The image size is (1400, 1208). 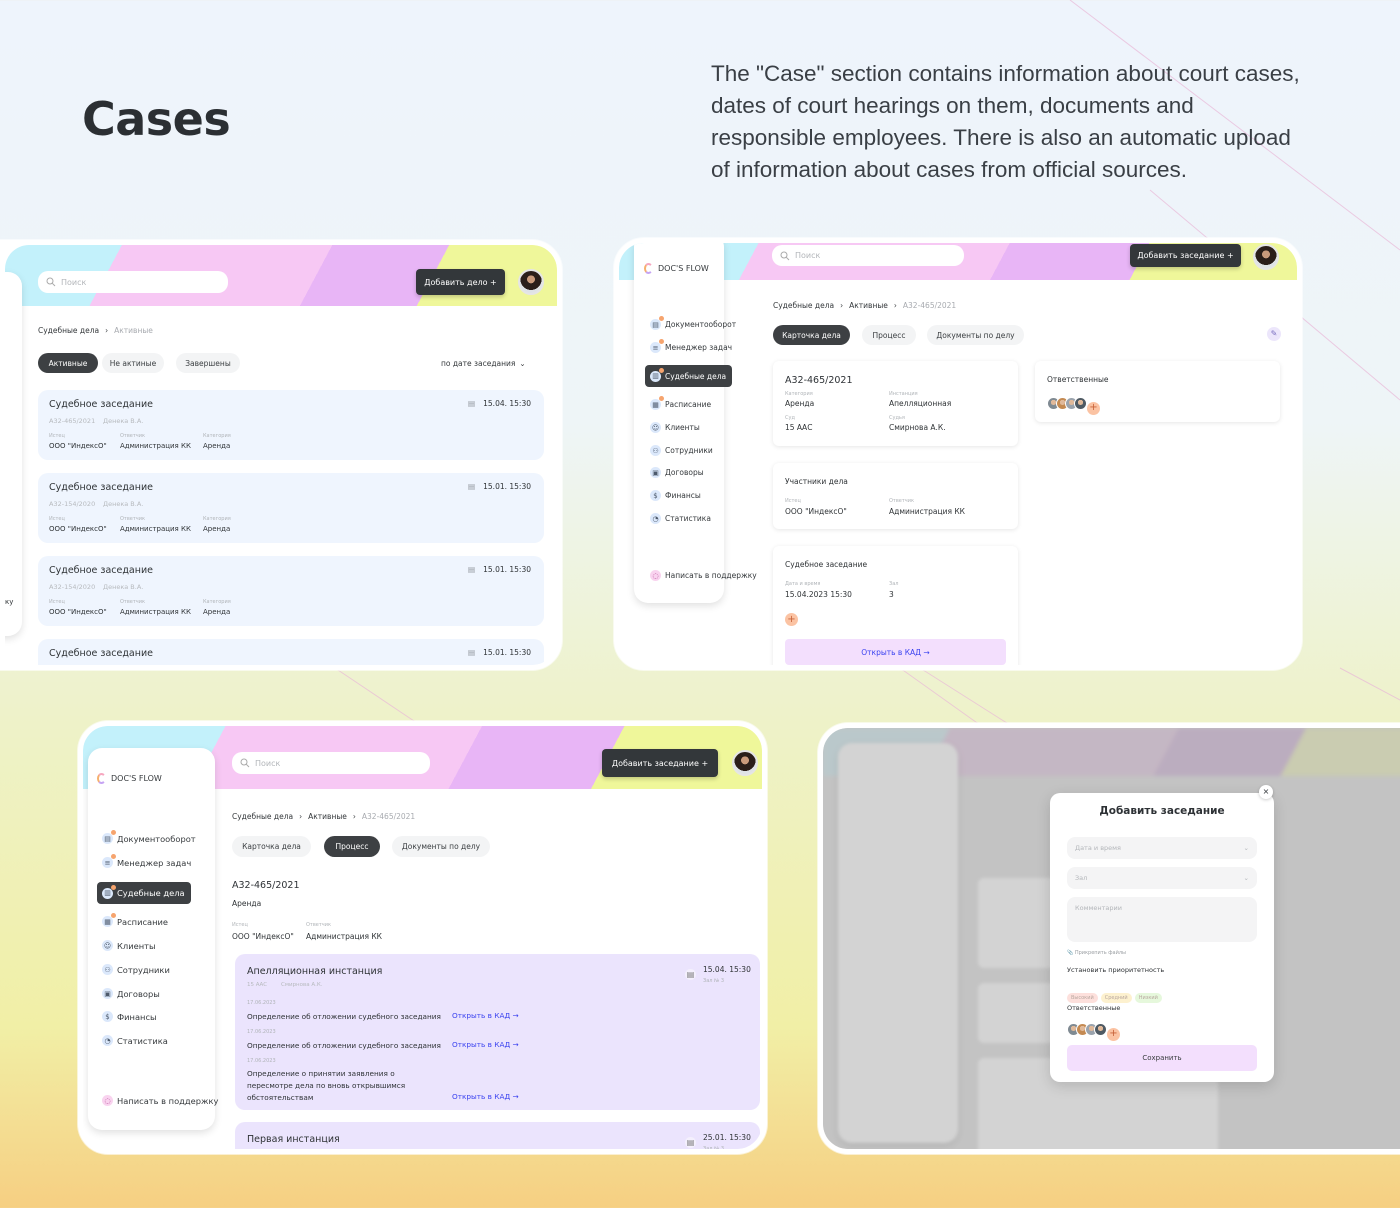 I want to click on chevron-down-icon: ⌄, so click(x=522, y=363).